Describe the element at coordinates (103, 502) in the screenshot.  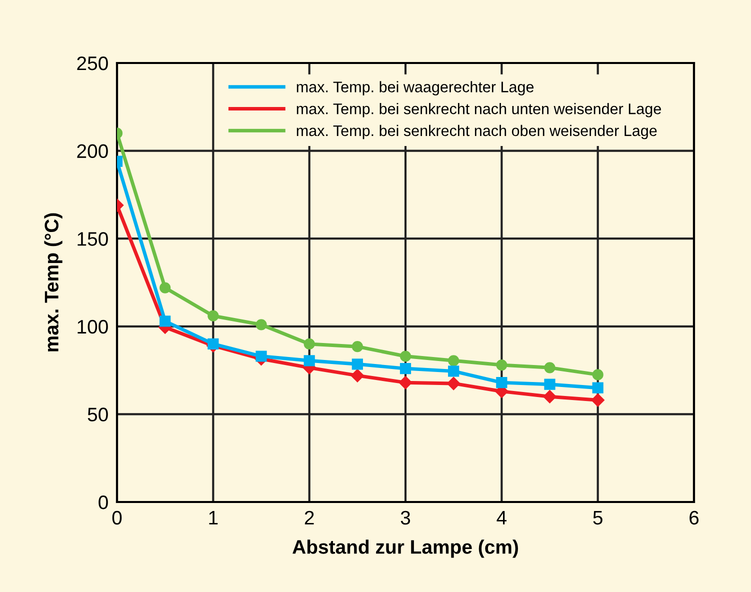
I see `y-tick-label: 0` at that location.